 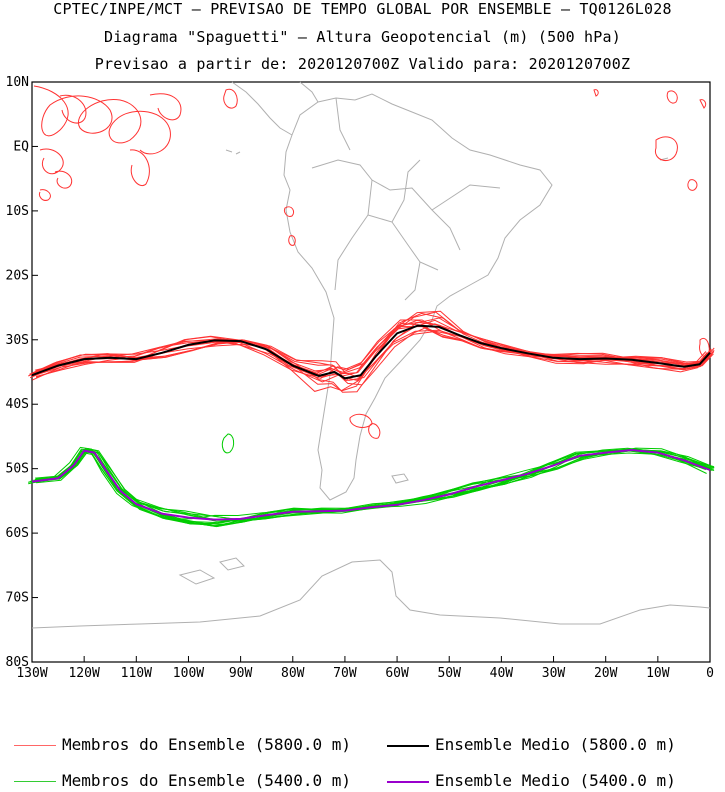 What do you see at coordinates (17, 275) in the screenshot?
I see `y-tick-label: 20S` at bounding box center [17, 275].